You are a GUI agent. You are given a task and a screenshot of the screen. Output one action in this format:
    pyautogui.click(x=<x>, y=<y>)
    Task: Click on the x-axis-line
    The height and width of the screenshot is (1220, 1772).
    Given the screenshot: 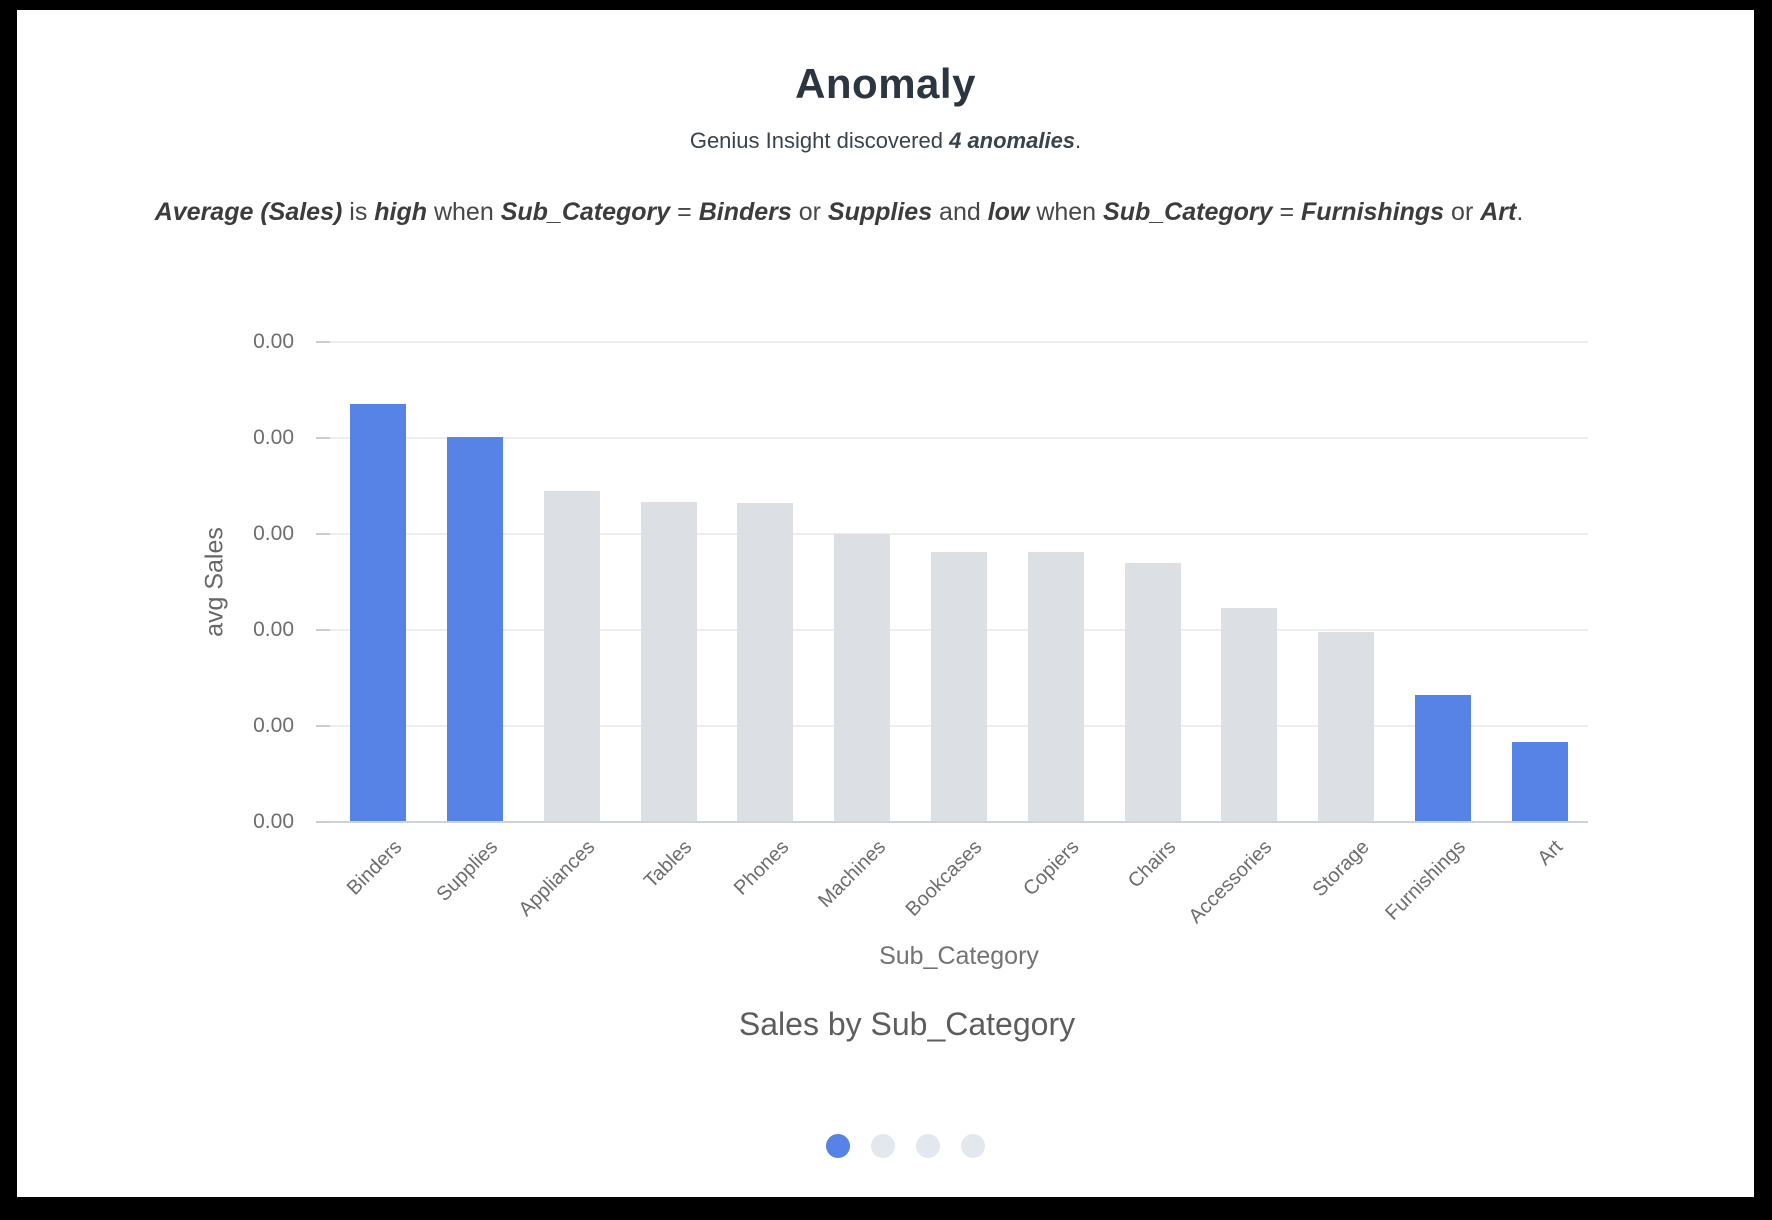 What is the action you would take?
    pyautogui.click(x=959, y=822)
    